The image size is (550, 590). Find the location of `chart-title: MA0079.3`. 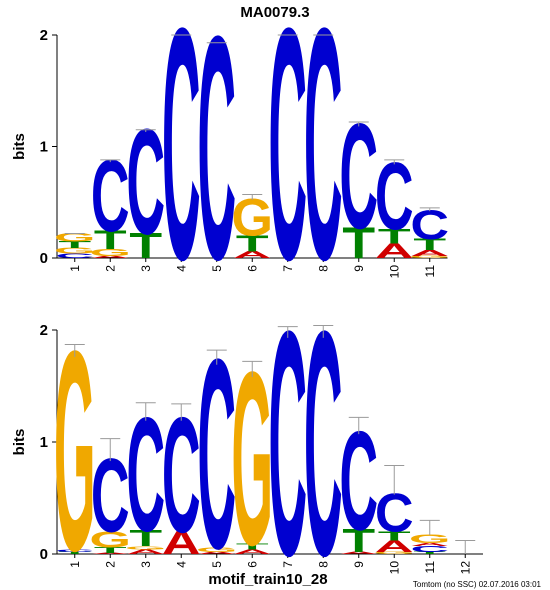

chart-title: MA0079.3 is located at coordinates (274, 12).